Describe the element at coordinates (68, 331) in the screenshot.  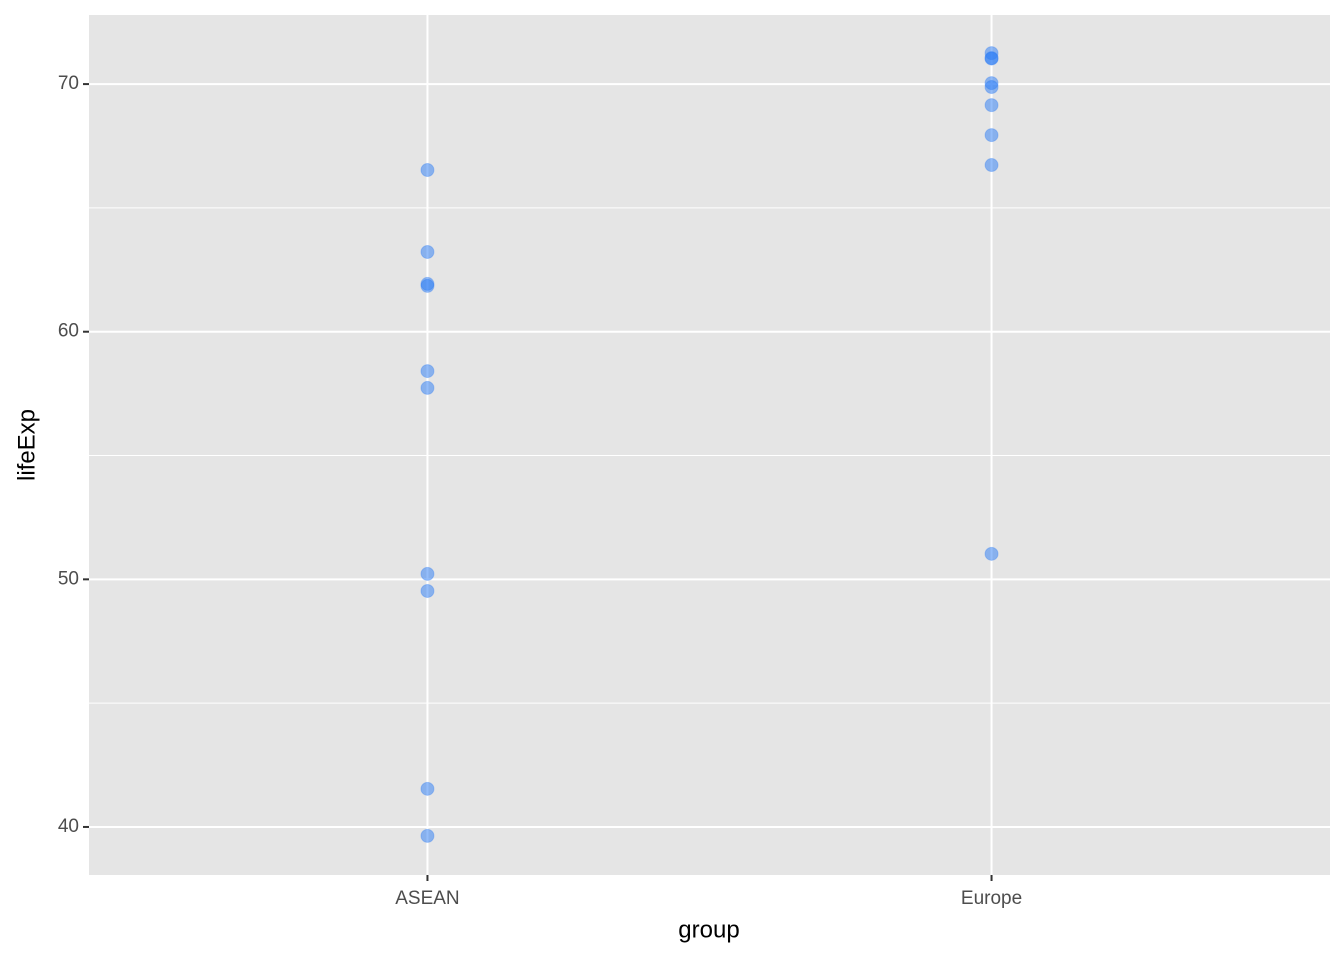
I see `y-tick-label: 60` at that location.